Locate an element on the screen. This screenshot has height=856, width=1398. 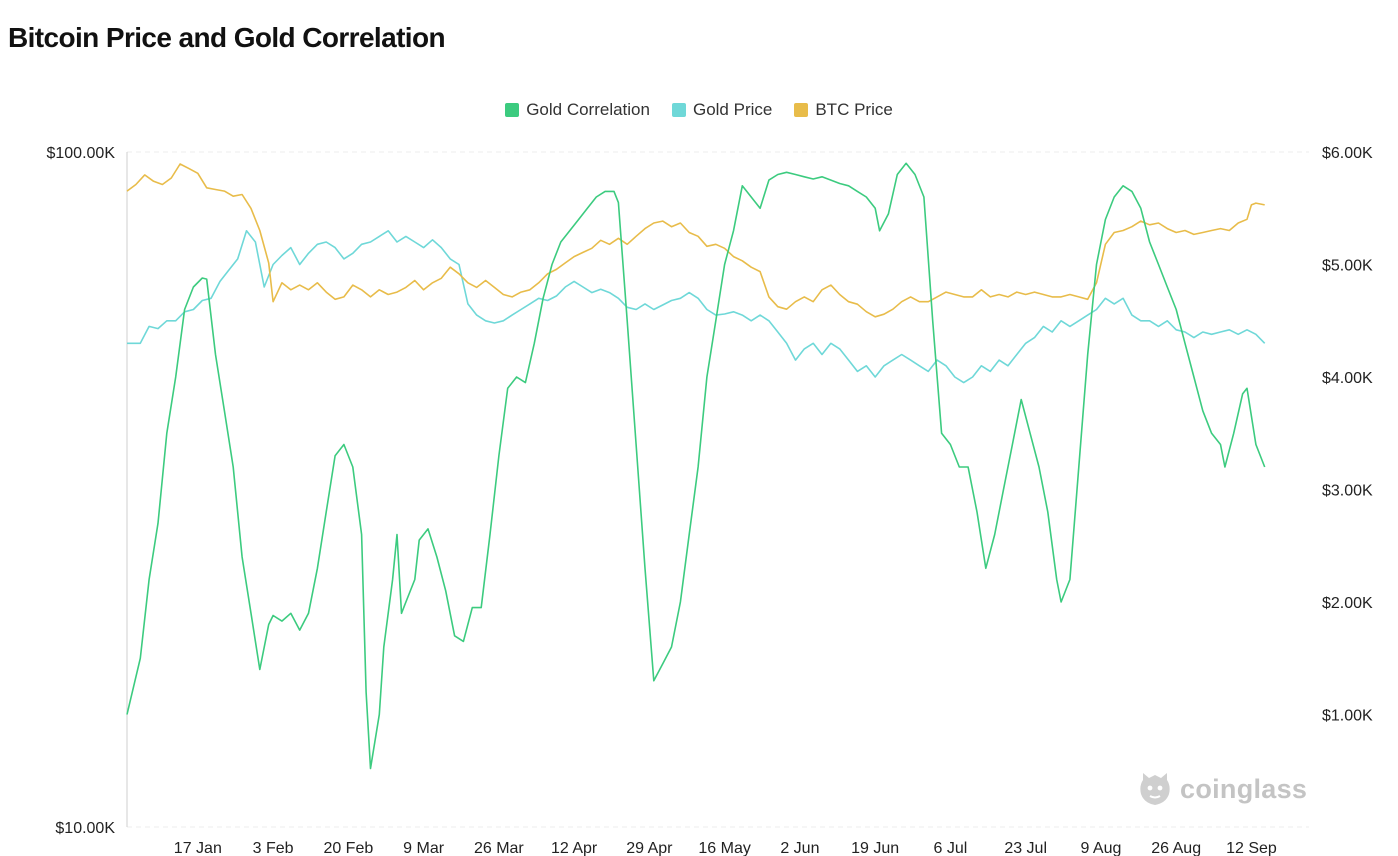
series-line-gold-price is located at coordinates (696, 307).